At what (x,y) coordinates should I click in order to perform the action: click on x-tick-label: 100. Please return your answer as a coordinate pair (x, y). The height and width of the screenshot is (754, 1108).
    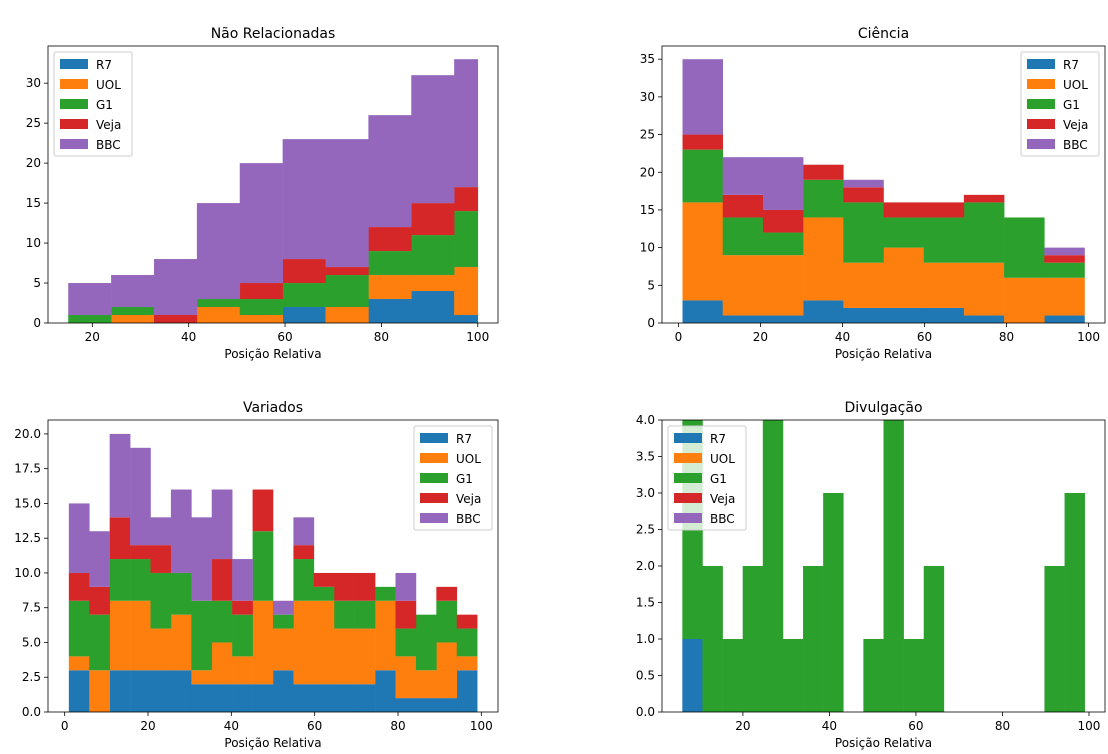
    Looking at the image, I should click on (1089, 726).